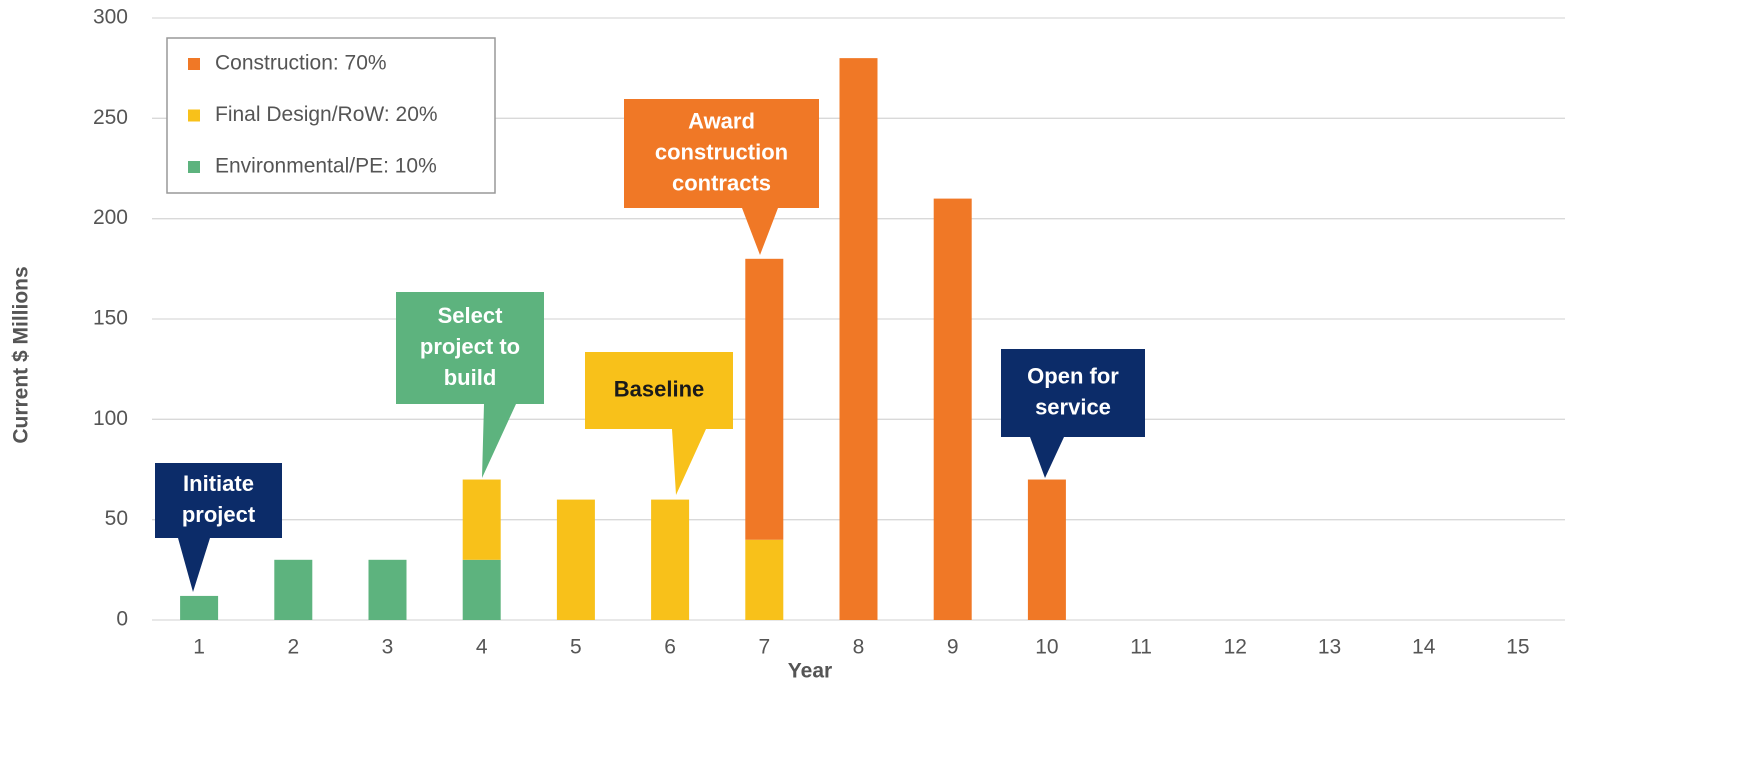 This screenshot has height=767, width=1761. What do you see at coordinates (293, 647) in the screenshot?
I see `x-tick-label: 2` at bounding box center [293, 647].